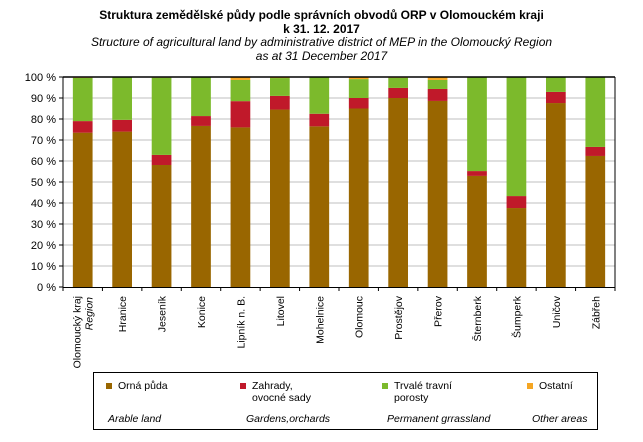 This screenshot has width=643, height=442. What do you see at coordinates (43, 267) in the screenshot?
I see `y-tick-label: 10 %` at bounding box center [43, 267].